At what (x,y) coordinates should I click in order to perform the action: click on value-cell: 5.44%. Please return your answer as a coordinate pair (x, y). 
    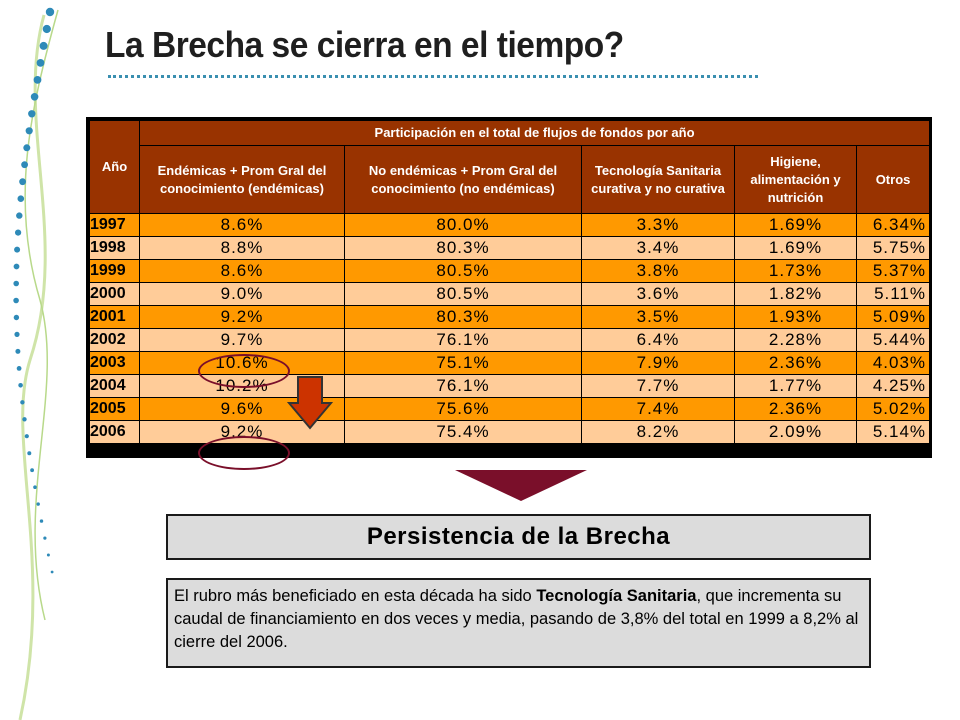
    Looking at the image, I should click on (893, 340).